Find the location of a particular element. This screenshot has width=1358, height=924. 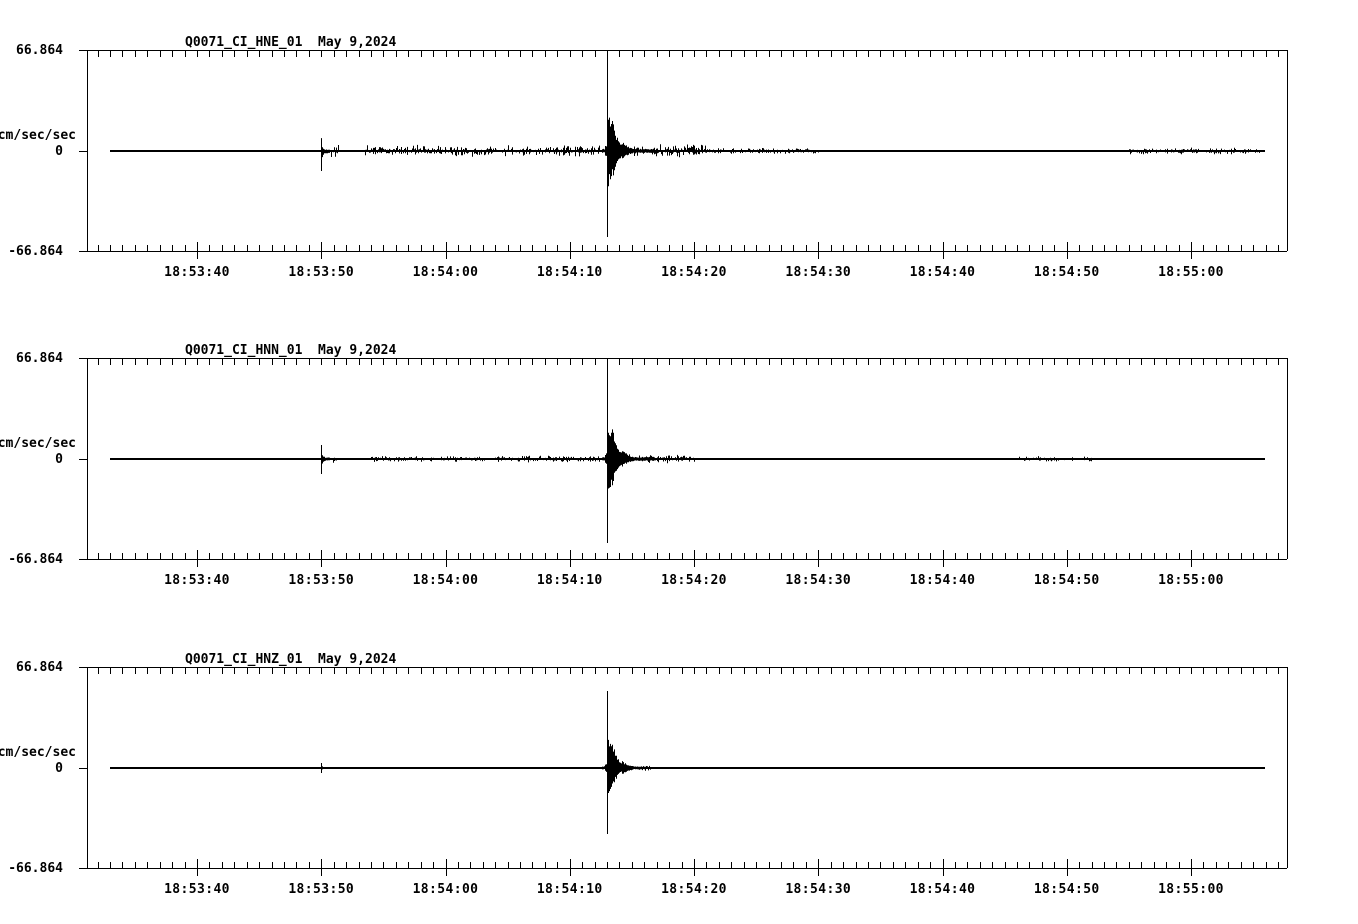

panel-title: Q0071_CI_HNZ_01 May 9,2024 is located at coordinates (290, 659).